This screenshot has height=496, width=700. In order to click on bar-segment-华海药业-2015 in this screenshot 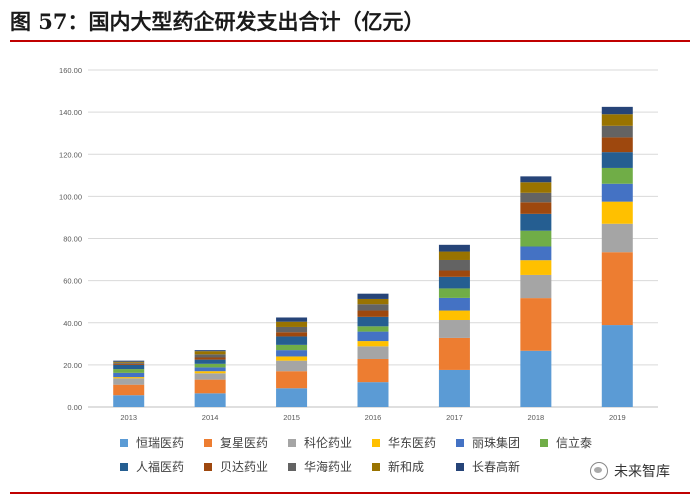, I will do `click(292, 329)`.